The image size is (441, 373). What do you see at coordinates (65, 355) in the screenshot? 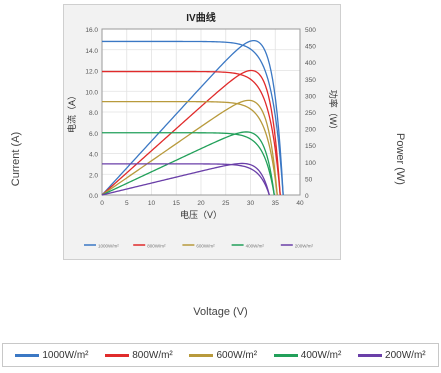
I see `legend-label: 1000W/m²` at bounding box center [65, 355].